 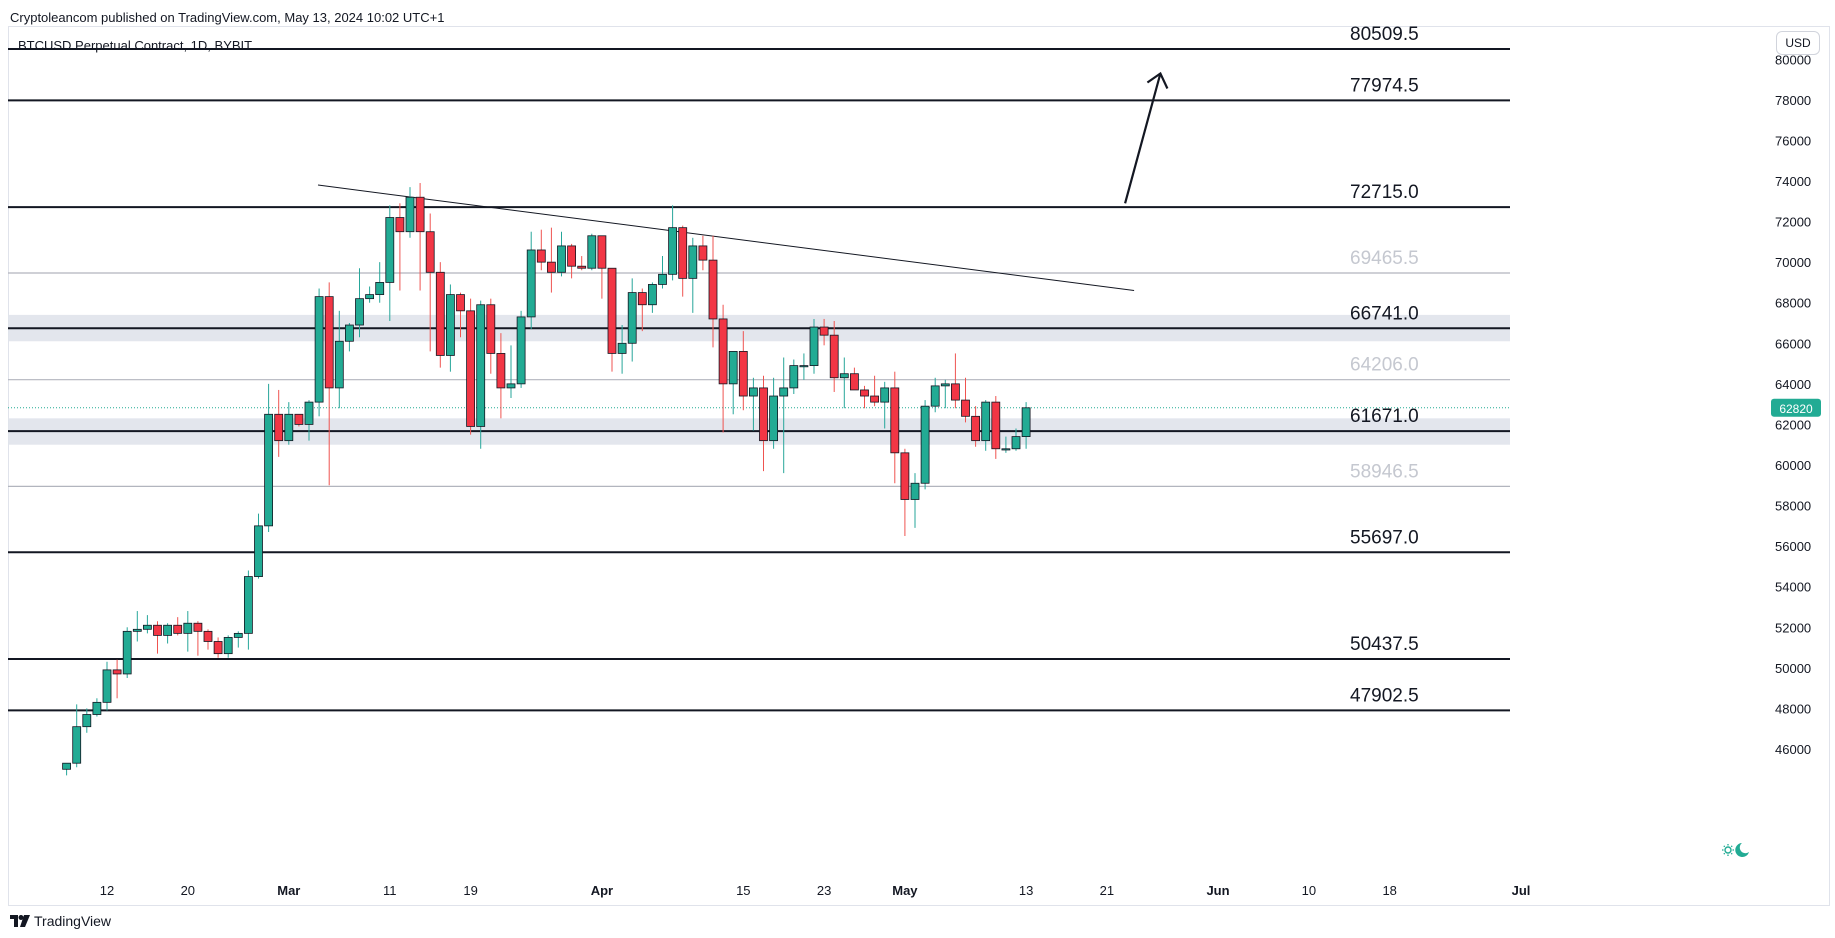 What do you see at coordinates (1384, 258) in the screenshot?
I see `level-label: 69465.5` at bounding box center [1384, 258].